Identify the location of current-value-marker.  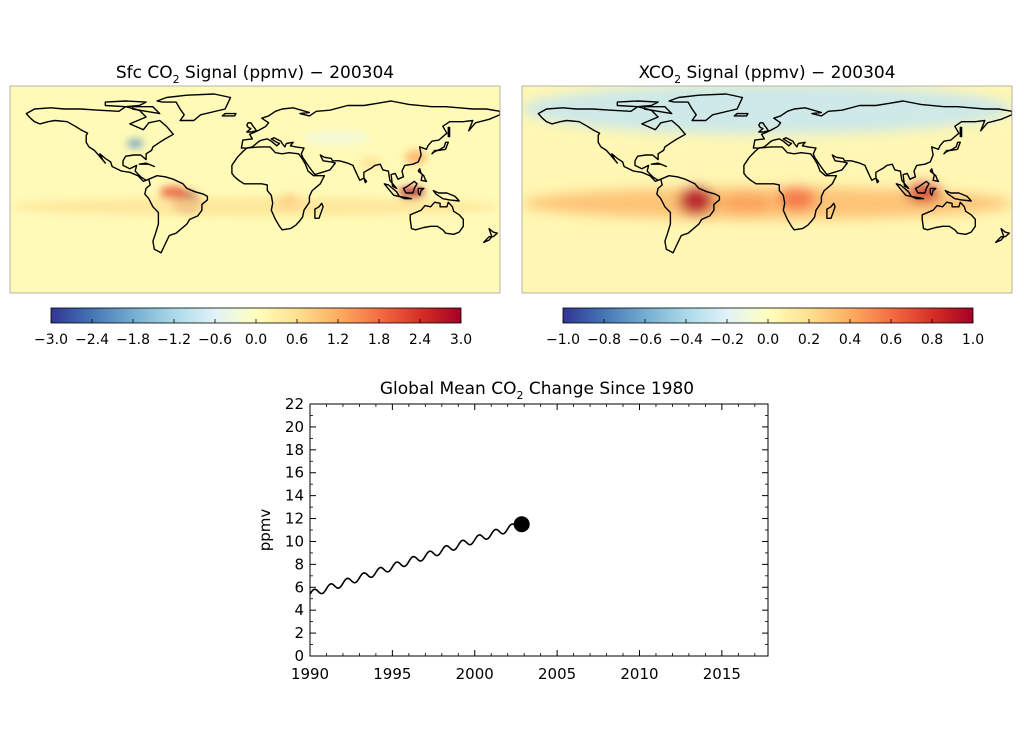
(521, 524).